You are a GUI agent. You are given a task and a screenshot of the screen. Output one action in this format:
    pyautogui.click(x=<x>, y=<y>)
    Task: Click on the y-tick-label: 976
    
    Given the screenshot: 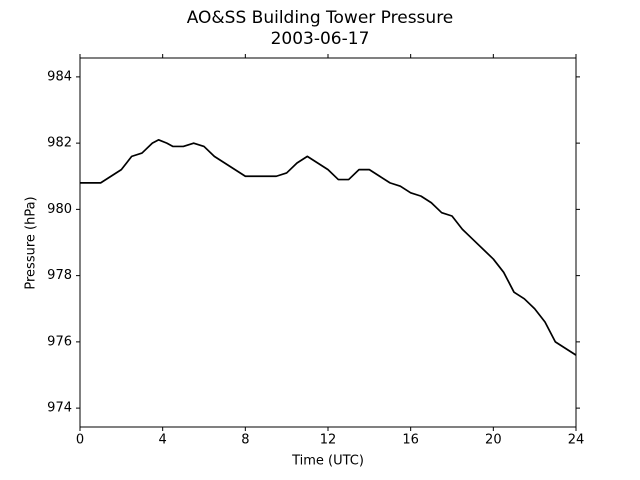 What is the action you would take?
    pyautogui.click(x=59, y=341)
    